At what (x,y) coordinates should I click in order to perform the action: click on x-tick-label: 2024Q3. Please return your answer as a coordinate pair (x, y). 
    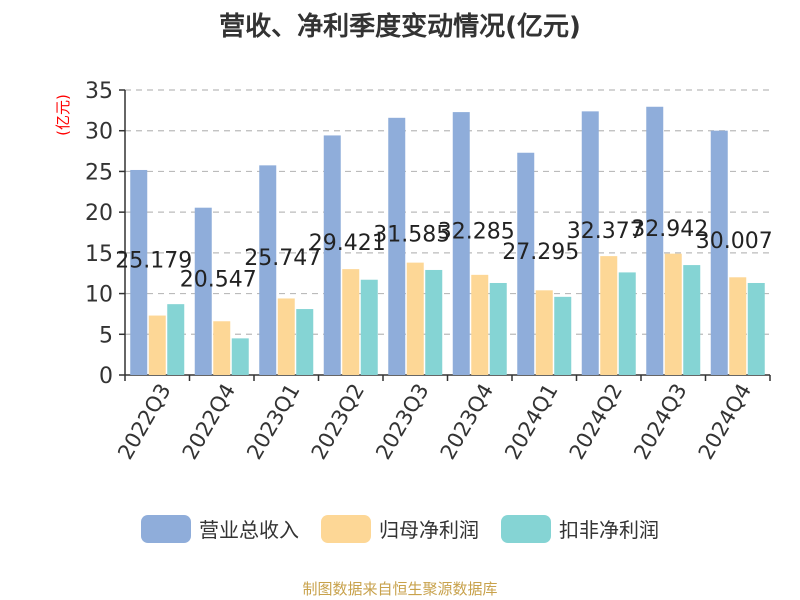
    Looking at the image, I should click on (660, 422).